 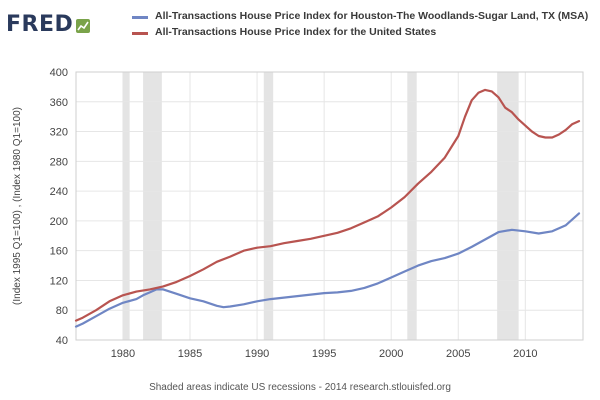 What do you see at coordinates (59, 222) in the screenshot?
I see `y-tick-label-4: 200` at bounding box center [59, 222].